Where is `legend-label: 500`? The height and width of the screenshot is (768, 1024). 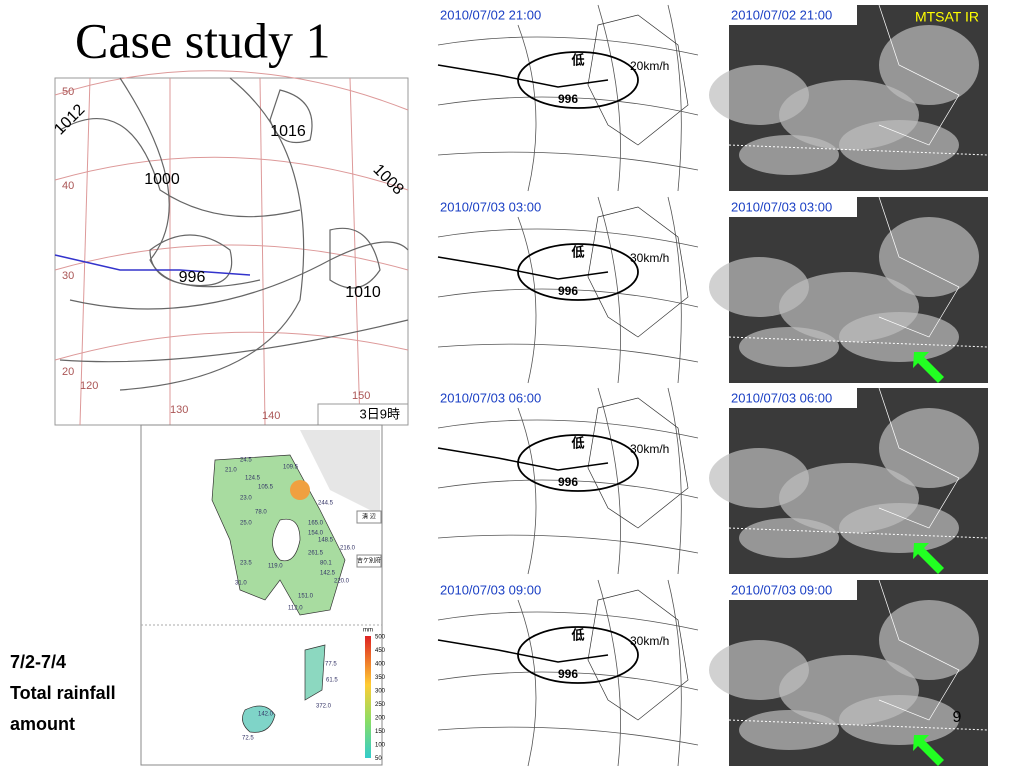 legend-label: 500 is located at coordinates (380, 638).